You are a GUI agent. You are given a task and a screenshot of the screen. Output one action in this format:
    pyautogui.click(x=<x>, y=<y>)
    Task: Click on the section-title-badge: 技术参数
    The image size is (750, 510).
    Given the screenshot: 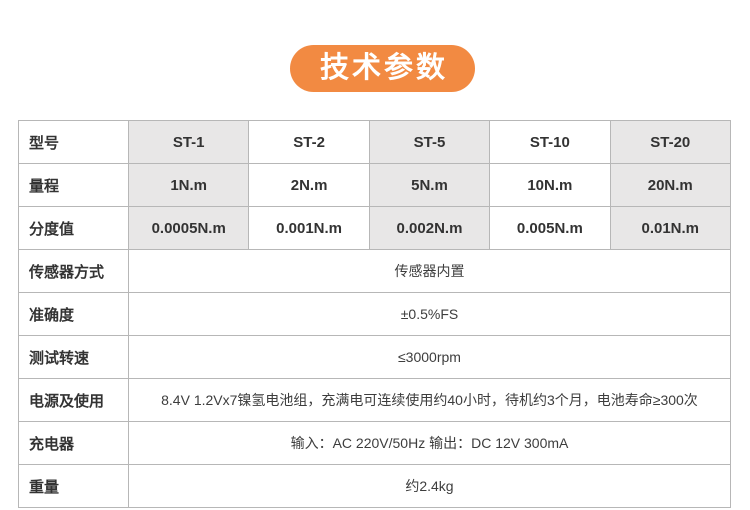 What is the action you would take?
    pyautogui.click(x=382, y=68)
    